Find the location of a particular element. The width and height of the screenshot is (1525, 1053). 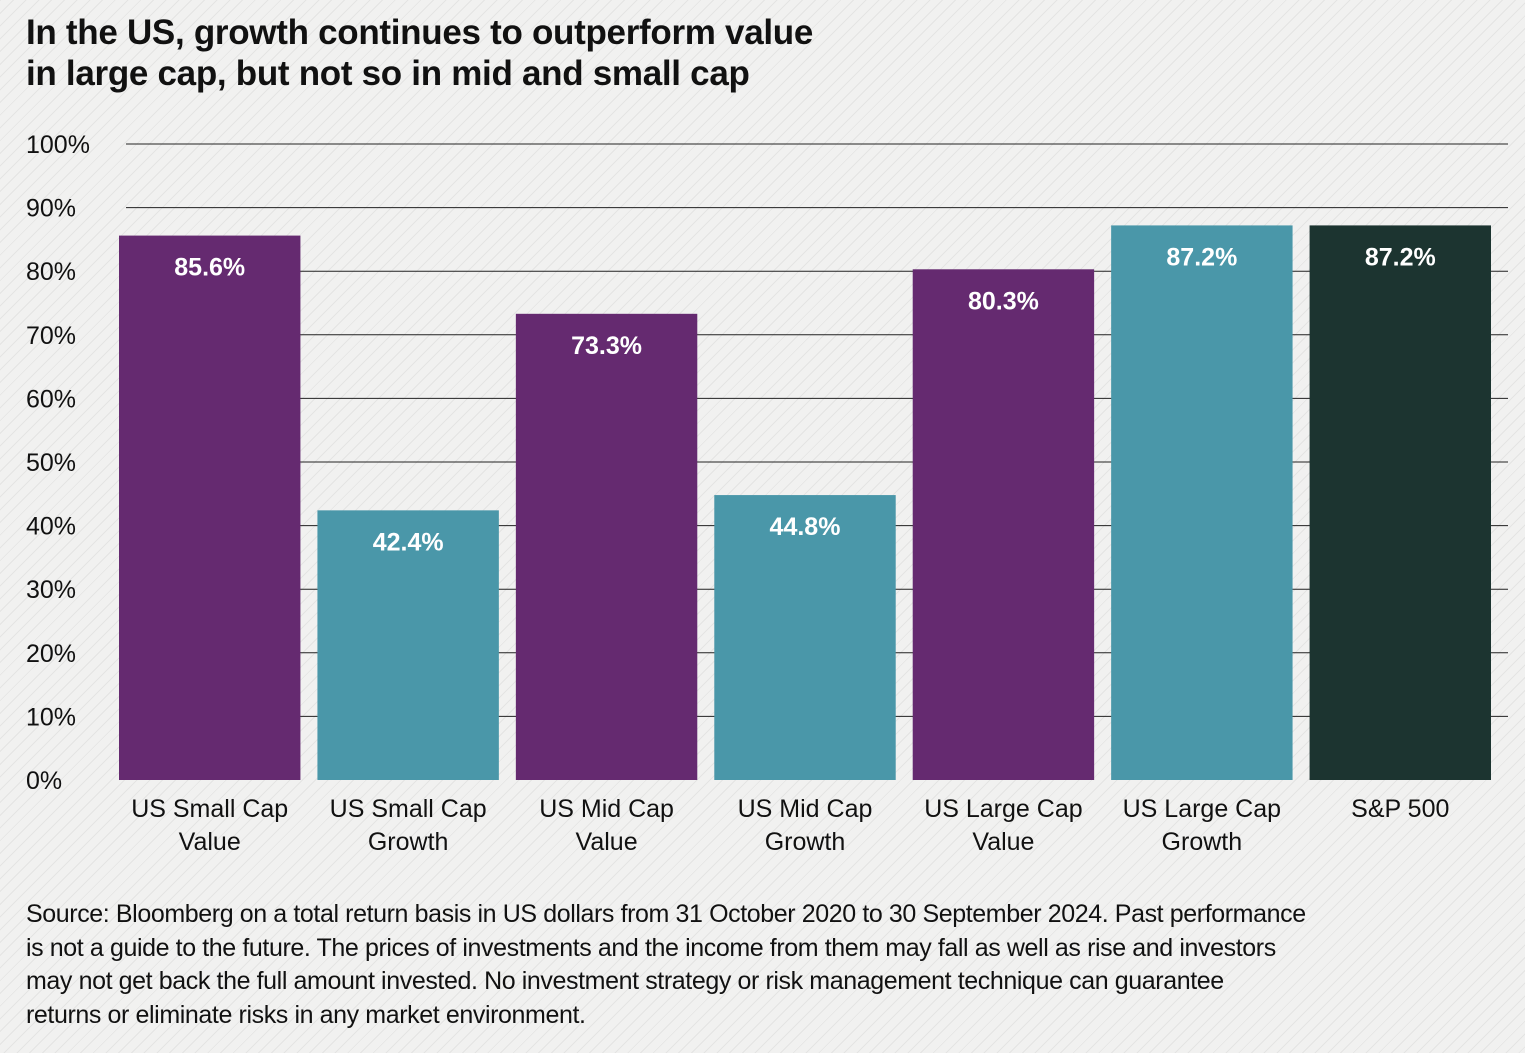

x-category-label: S&P 500 is located at coordinates (1400, 809).